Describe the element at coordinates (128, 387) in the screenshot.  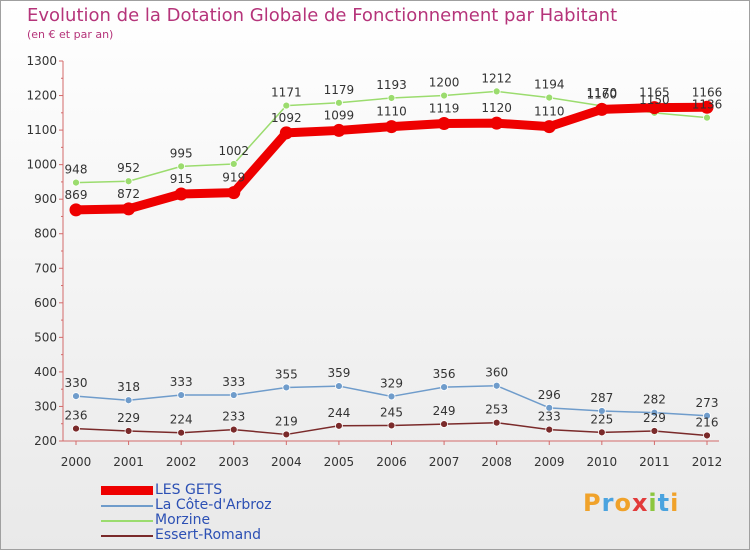
I see `data-label: 318` at that location.